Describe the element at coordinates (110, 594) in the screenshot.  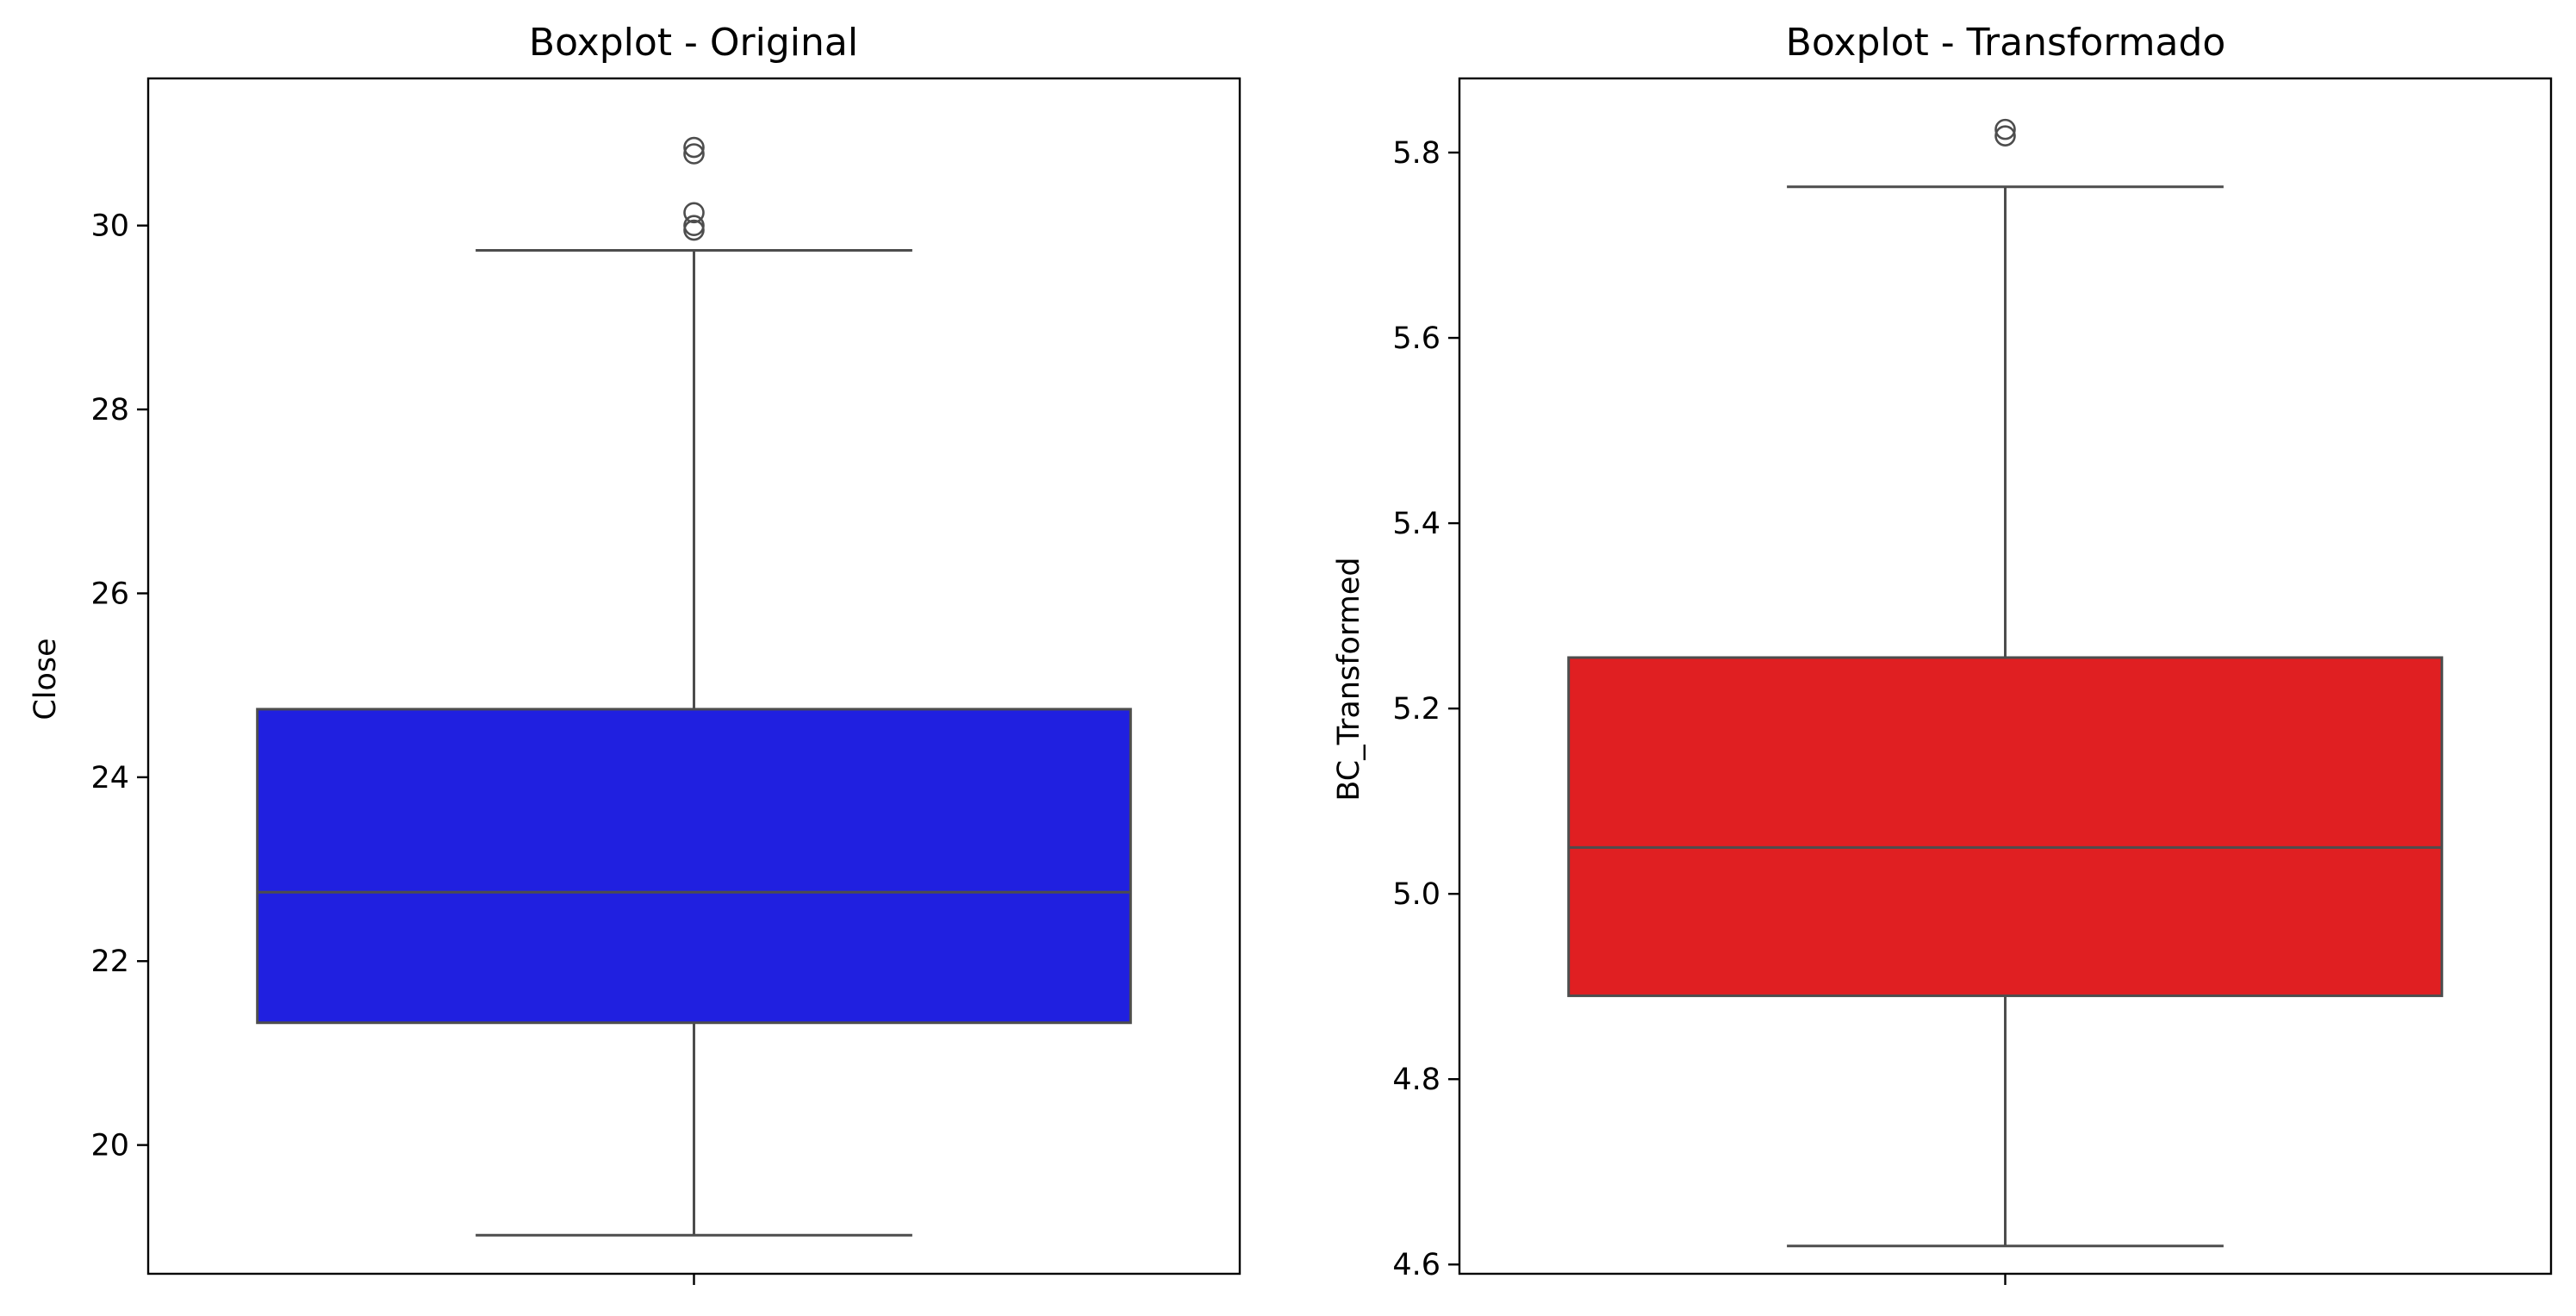
I see `y-tick-label: 26` at that location.